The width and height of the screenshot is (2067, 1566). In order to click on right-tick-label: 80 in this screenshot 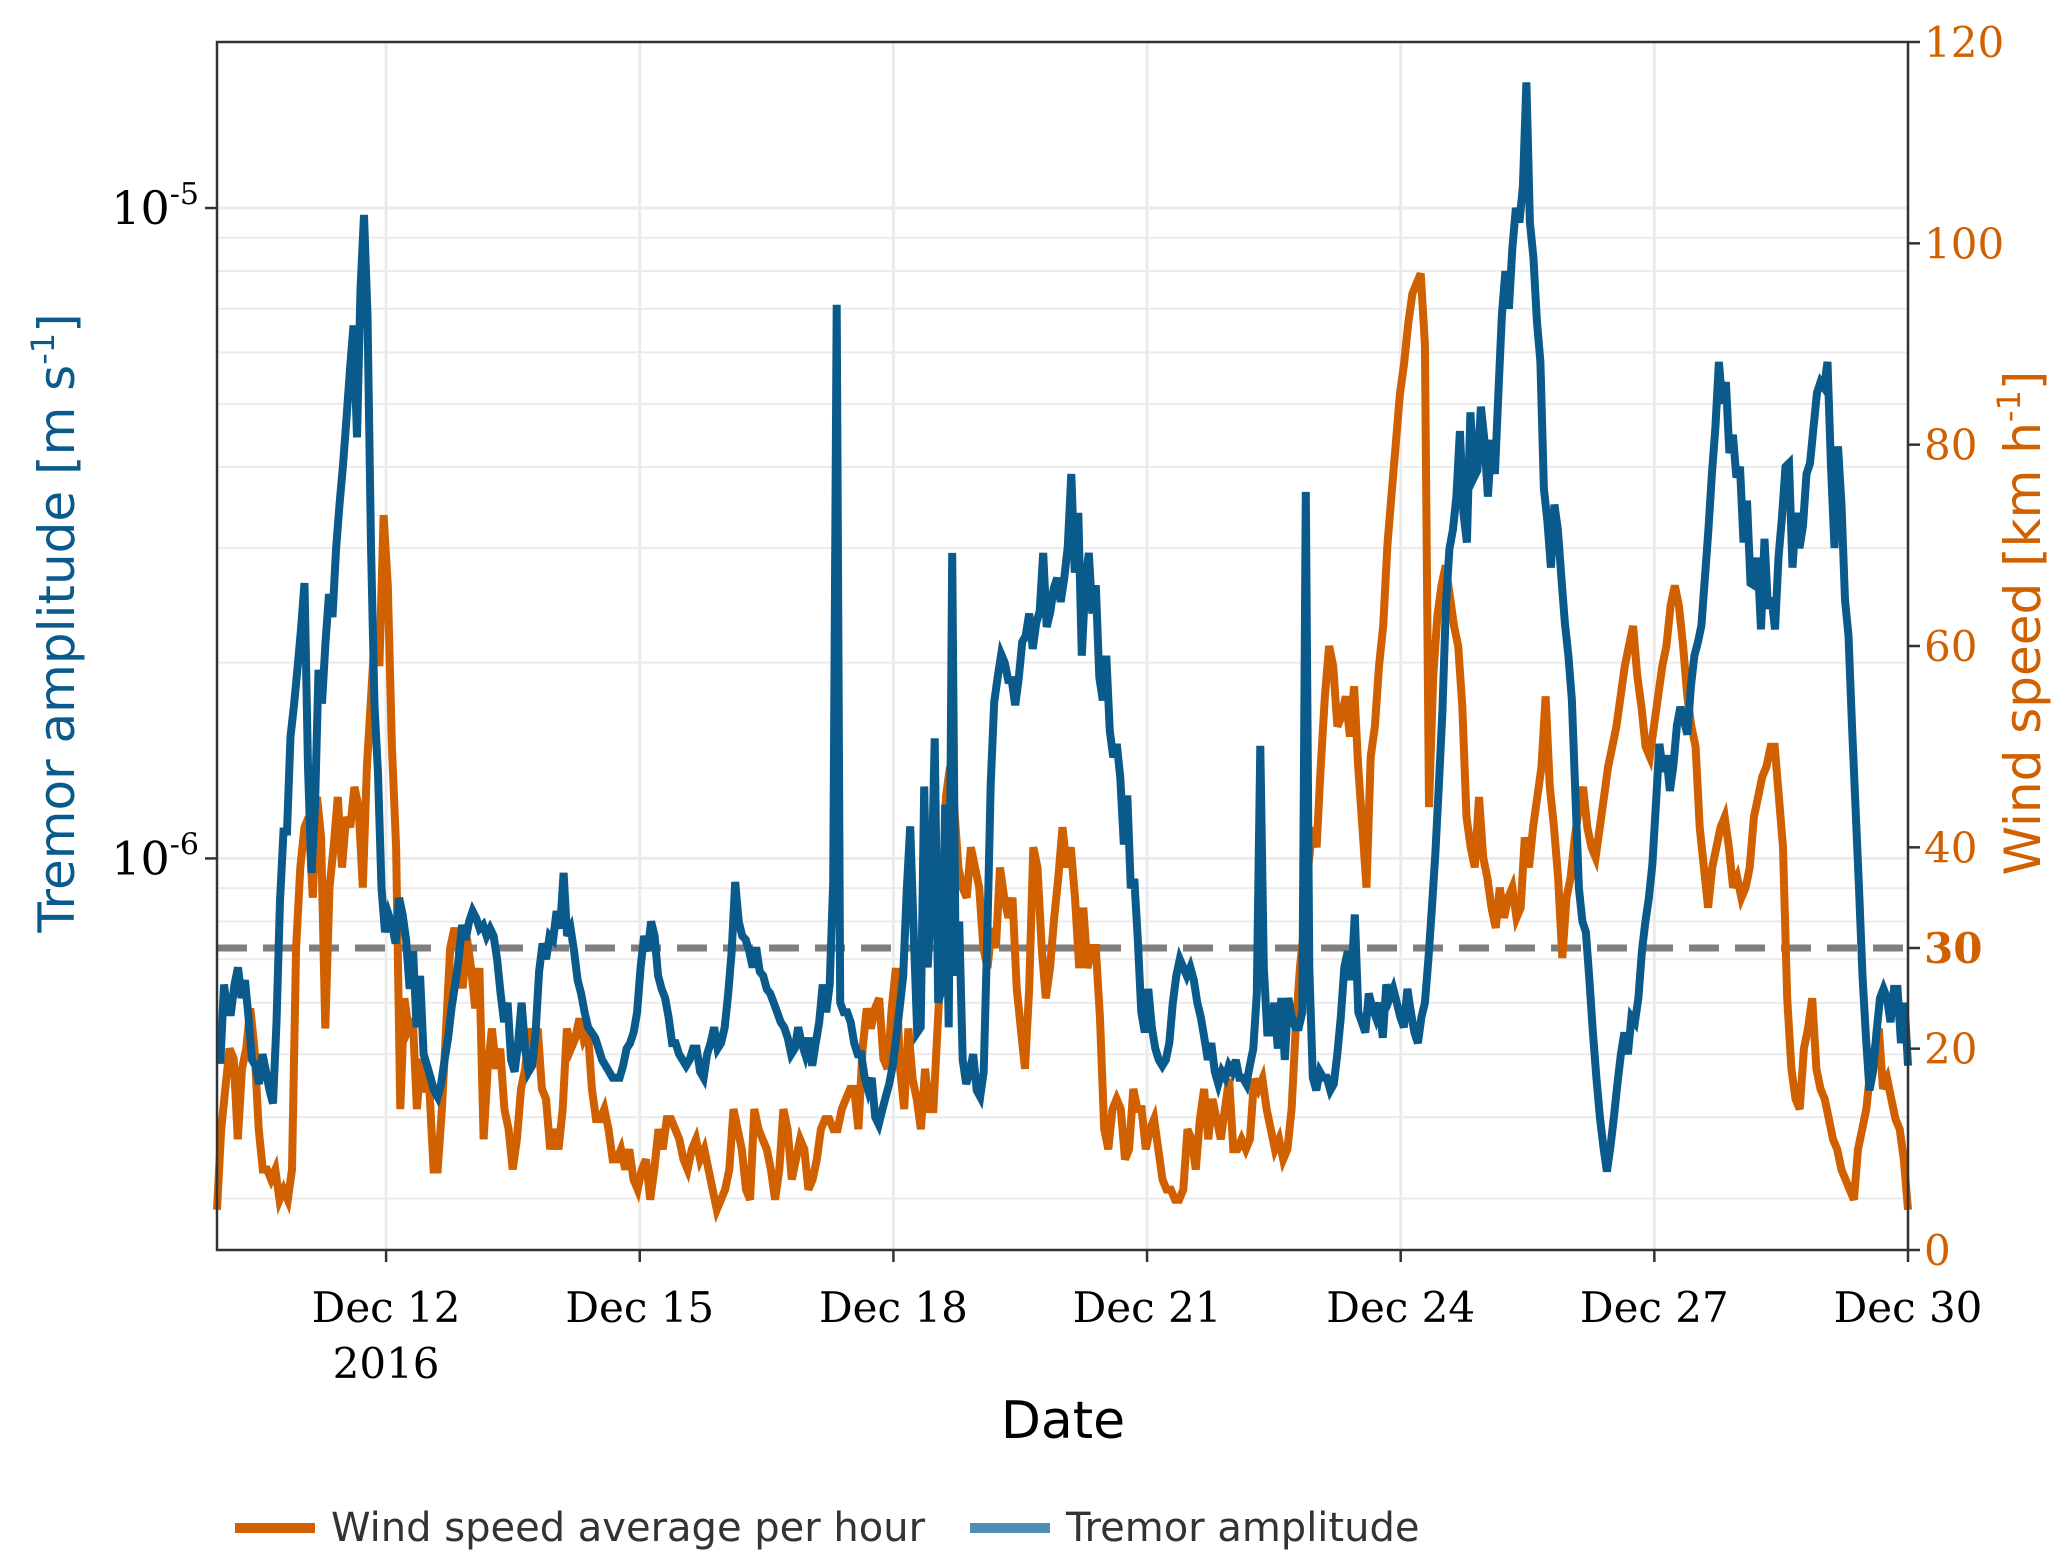, I will do `click(1950, 445)`.